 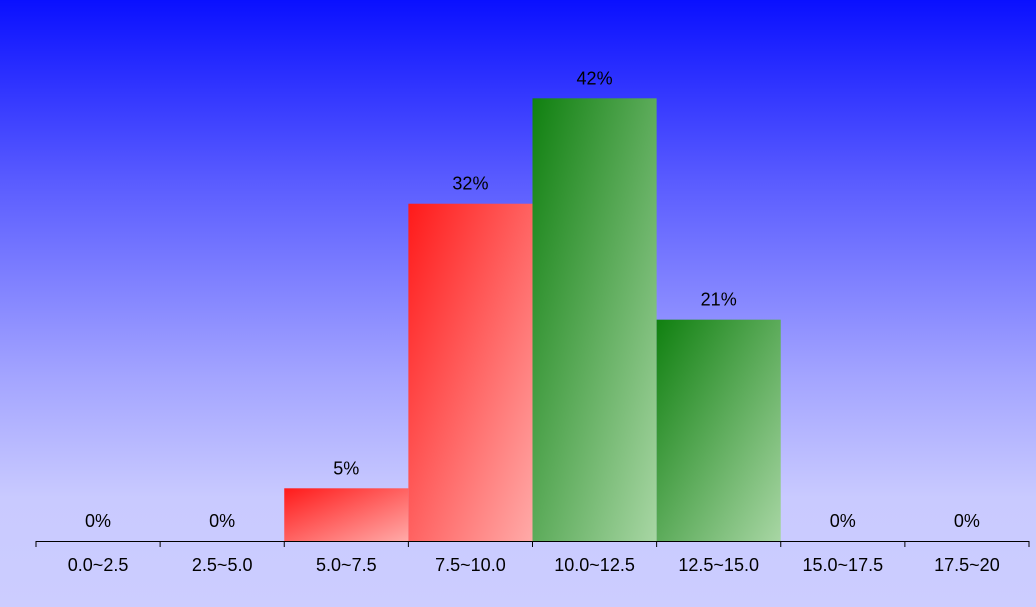 I want to click on x-tick-label-4: 10.0~12.5, so click(x=594, y=565).